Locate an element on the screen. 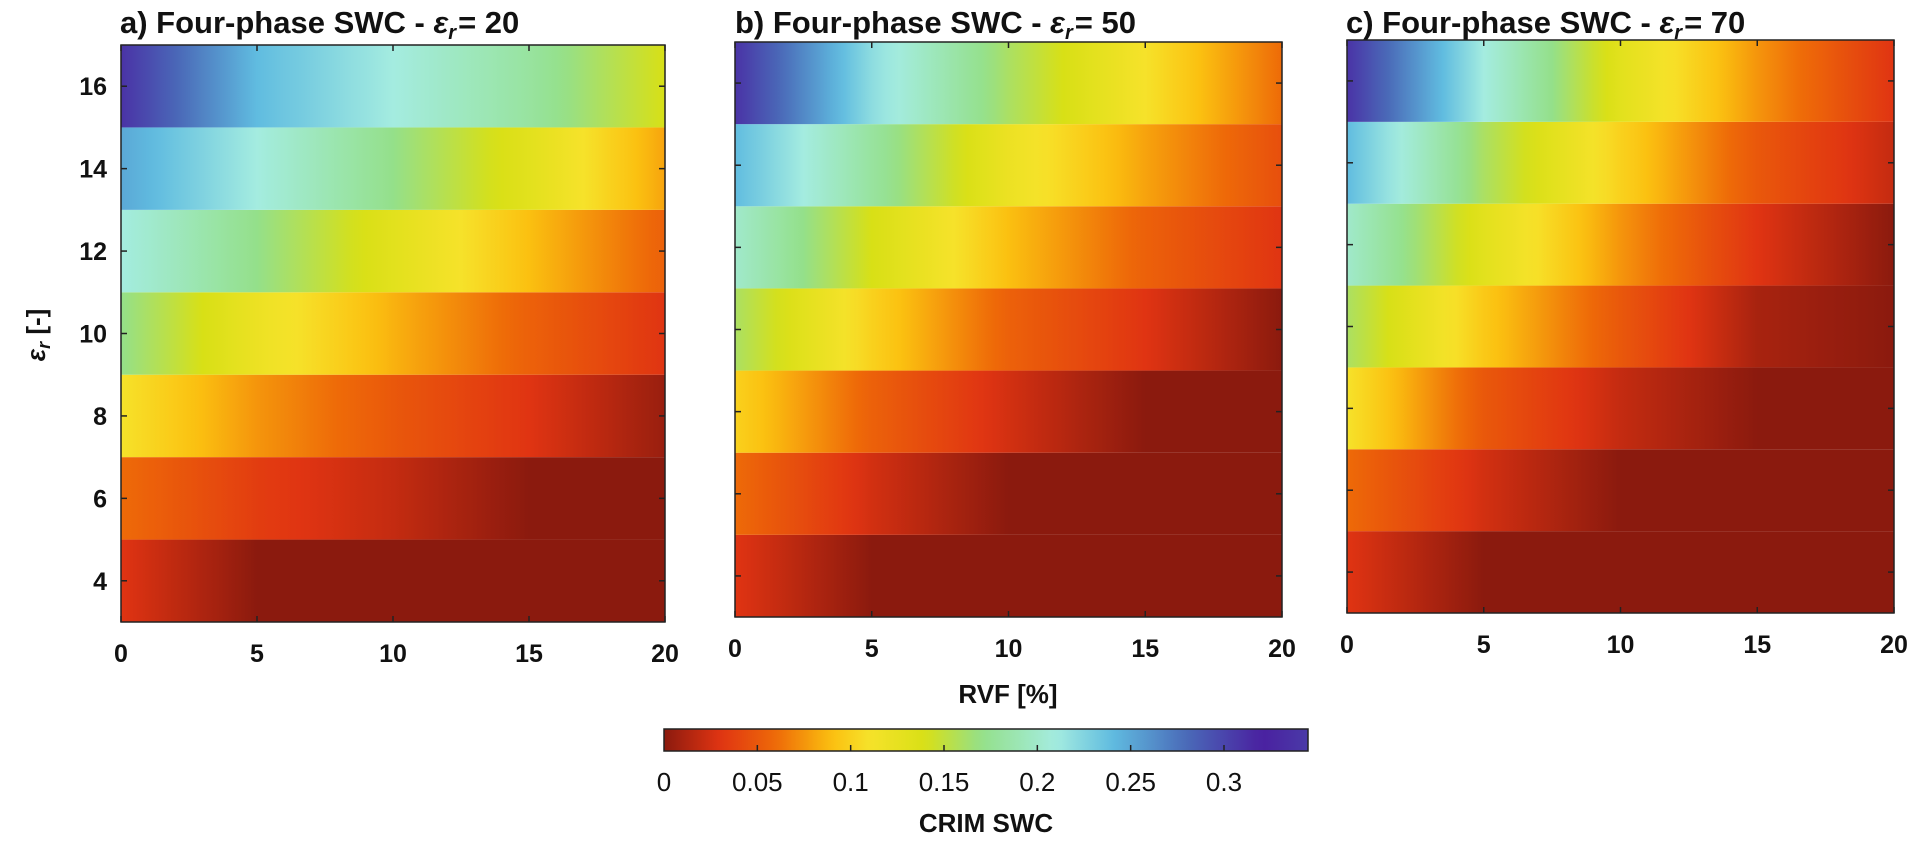  panel-a-title-subscript: r is located at coordinates (452, 33).